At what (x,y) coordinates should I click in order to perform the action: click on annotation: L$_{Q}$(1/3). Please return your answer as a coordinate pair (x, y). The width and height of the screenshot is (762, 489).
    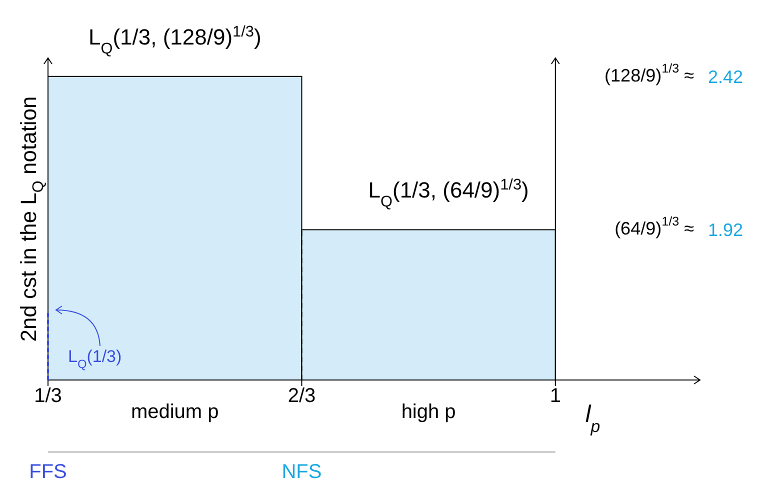
    Looking at the image, I should click on (95, 359).